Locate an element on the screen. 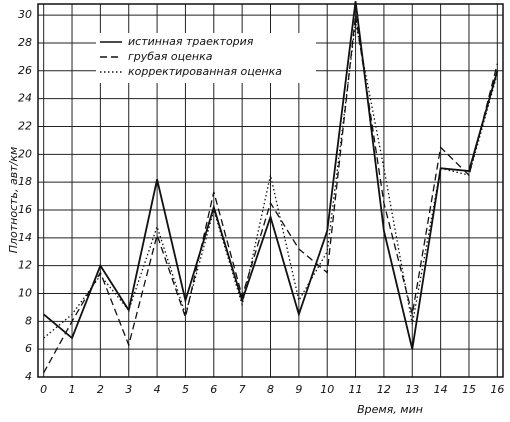 The image size is (510, 422). y-tick-label: 22 is located at coordinates (25, 125).